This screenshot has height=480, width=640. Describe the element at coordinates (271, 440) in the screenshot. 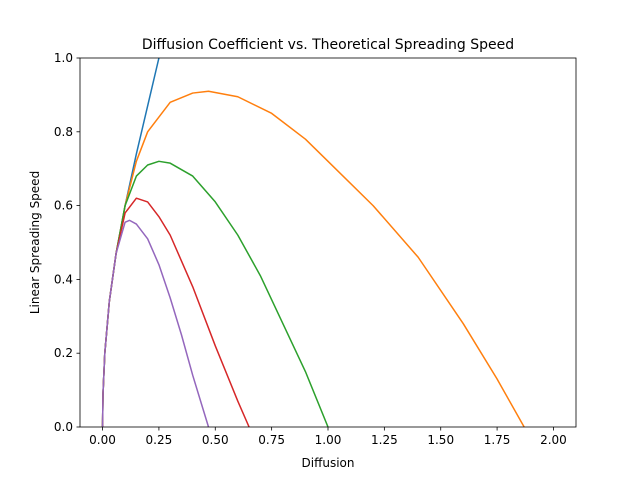

I see `x-tick-label: 0.75` at that location.